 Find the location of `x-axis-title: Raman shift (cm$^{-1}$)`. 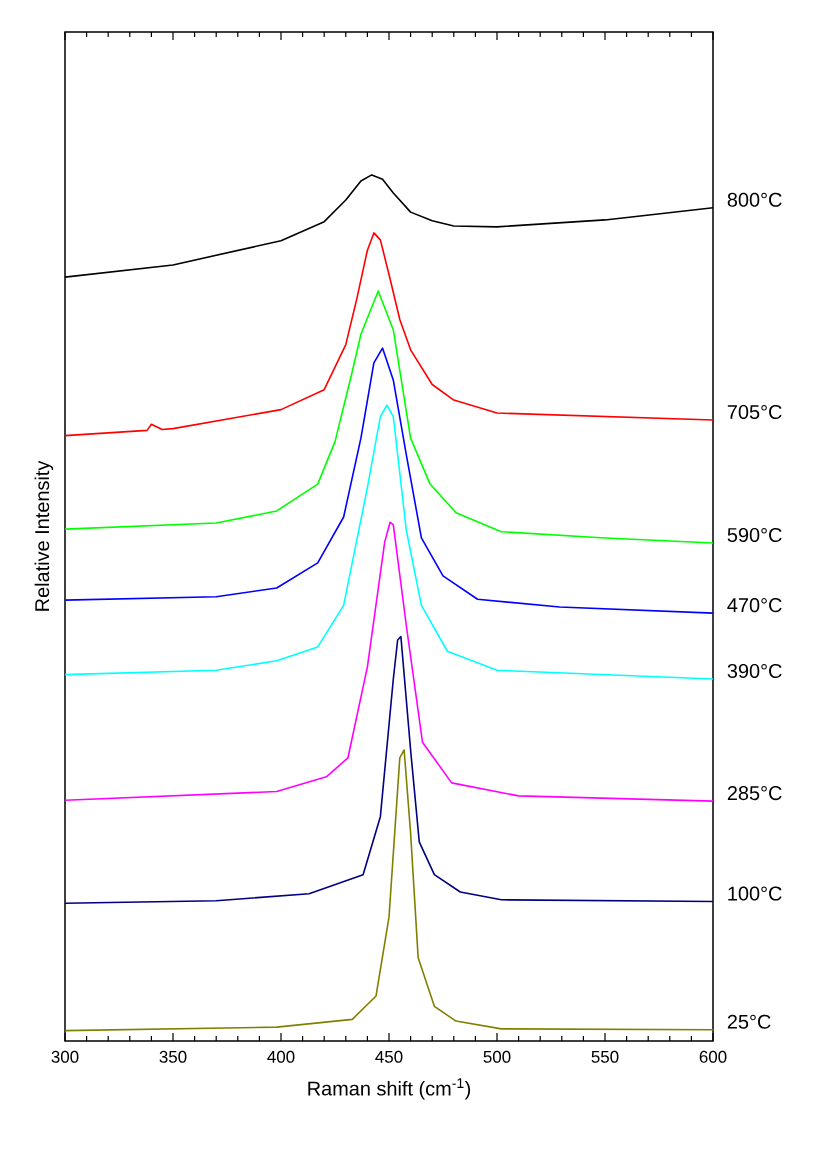

x-axis-title: Raman shift (cm$^{-1}$) is located at coordinates (389, 1089).